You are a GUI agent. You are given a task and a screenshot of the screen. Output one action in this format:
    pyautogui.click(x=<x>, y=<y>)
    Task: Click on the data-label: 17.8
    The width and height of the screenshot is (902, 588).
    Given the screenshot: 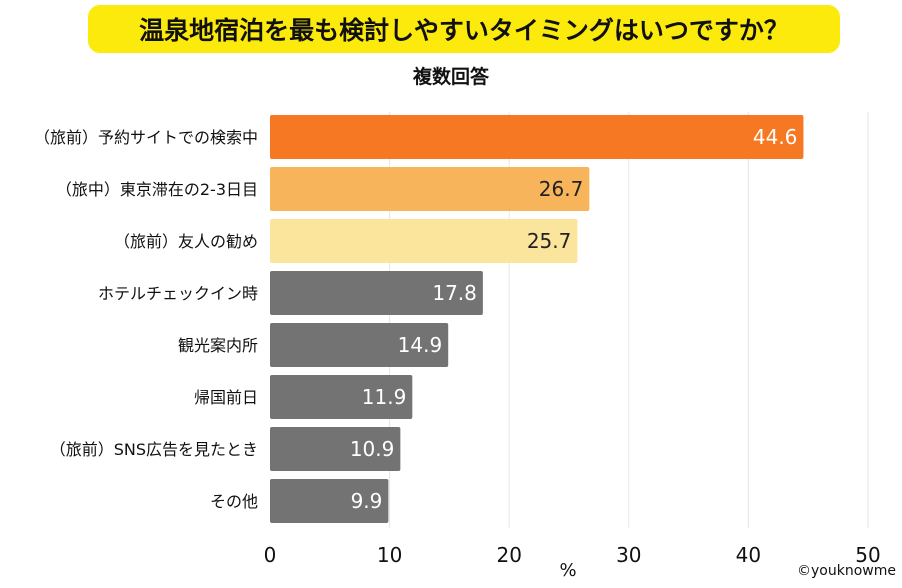 What is the action you would take?
    pyautogui.click(x=454, y=293)
    